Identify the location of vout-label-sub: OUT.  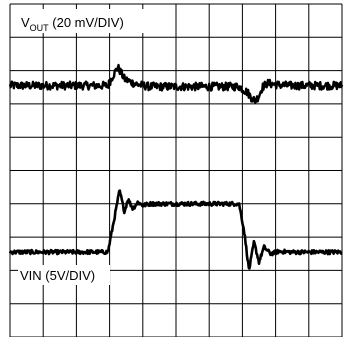
(40, 28).